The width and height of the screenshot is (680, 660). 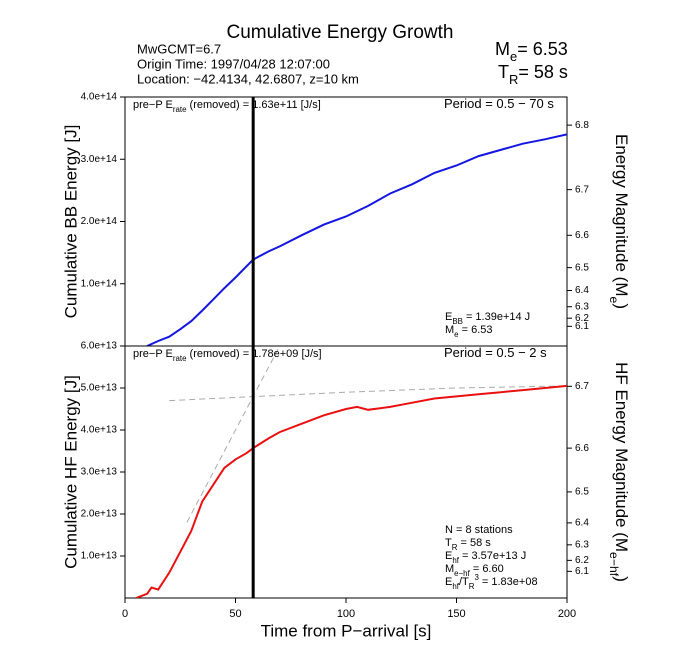 What do you see at coordinates (99, 346) in the screenshot?
I see `y-tick-label: 6.0e+13` at bounding box center [99, 346].